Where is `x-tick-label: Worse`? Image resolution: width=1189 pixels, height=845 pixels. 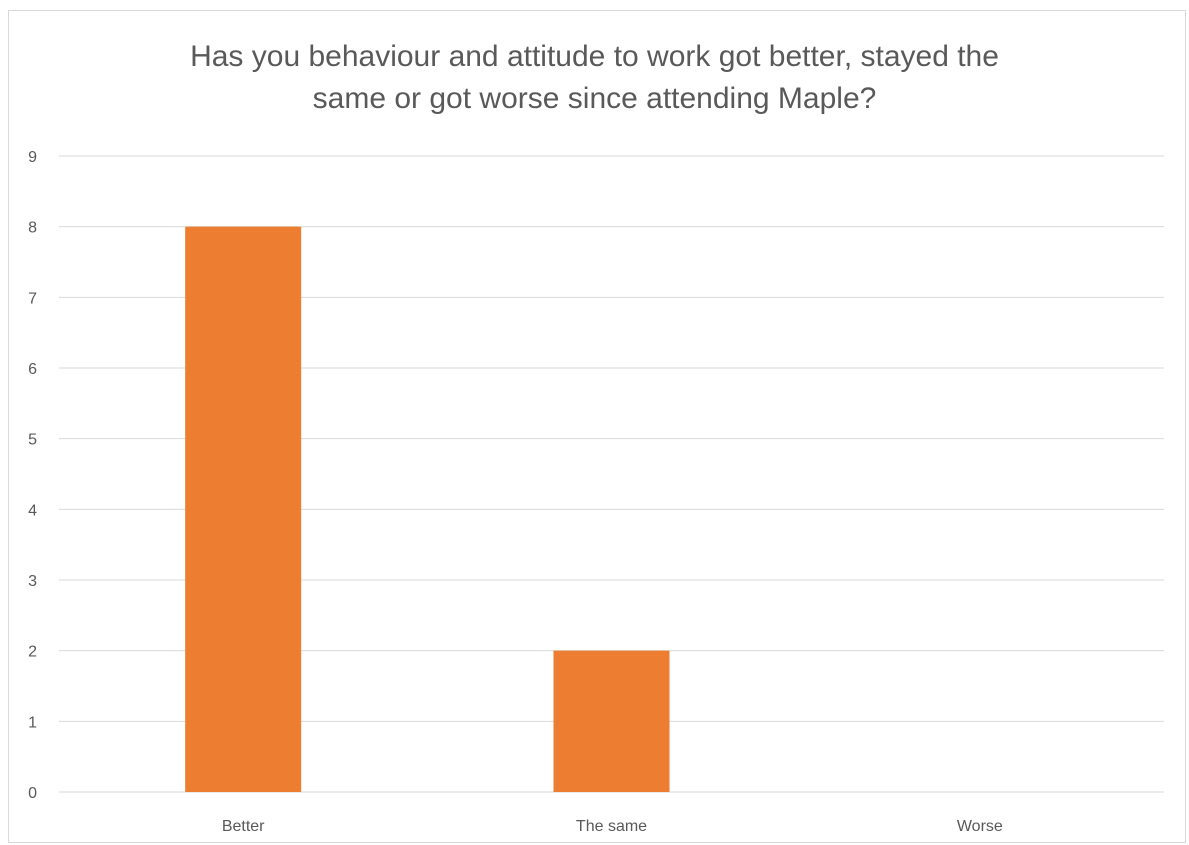
x-tick-label: Worse is located at coordinates (980, 826).